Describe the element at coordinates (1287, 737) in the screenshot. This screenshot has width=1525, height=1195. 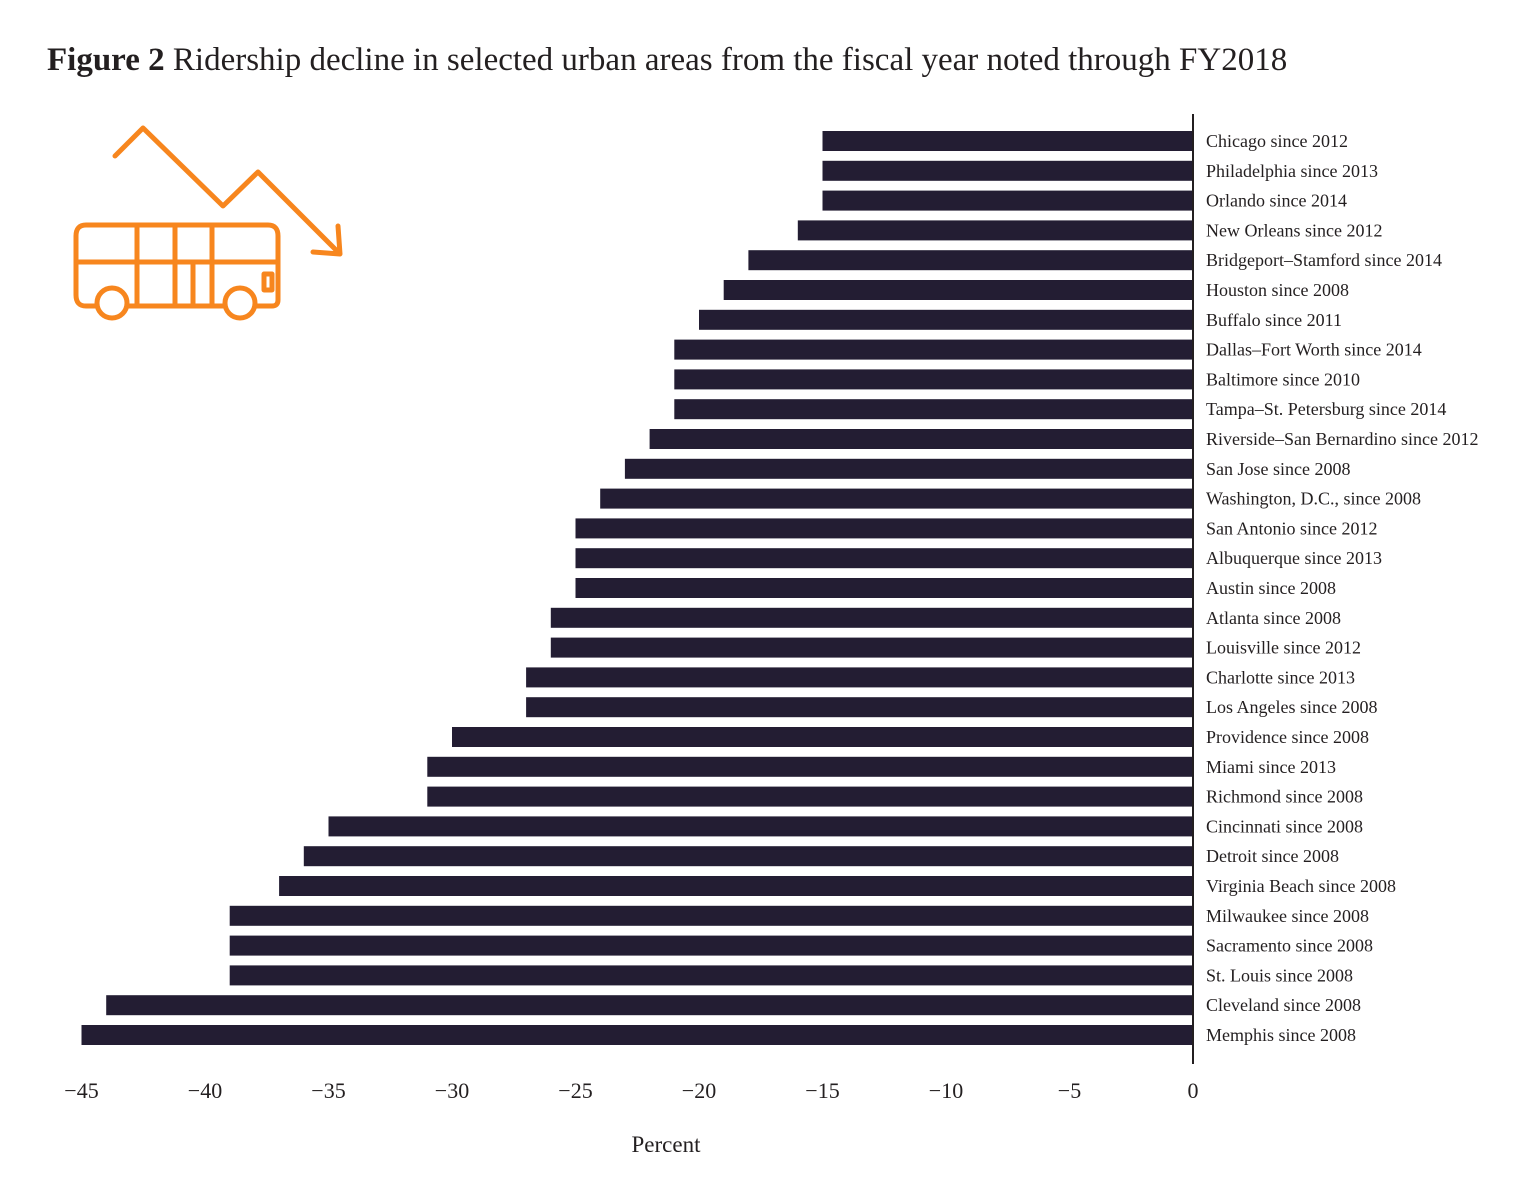
I see `category-label-20: Providence since 2008` at that location.